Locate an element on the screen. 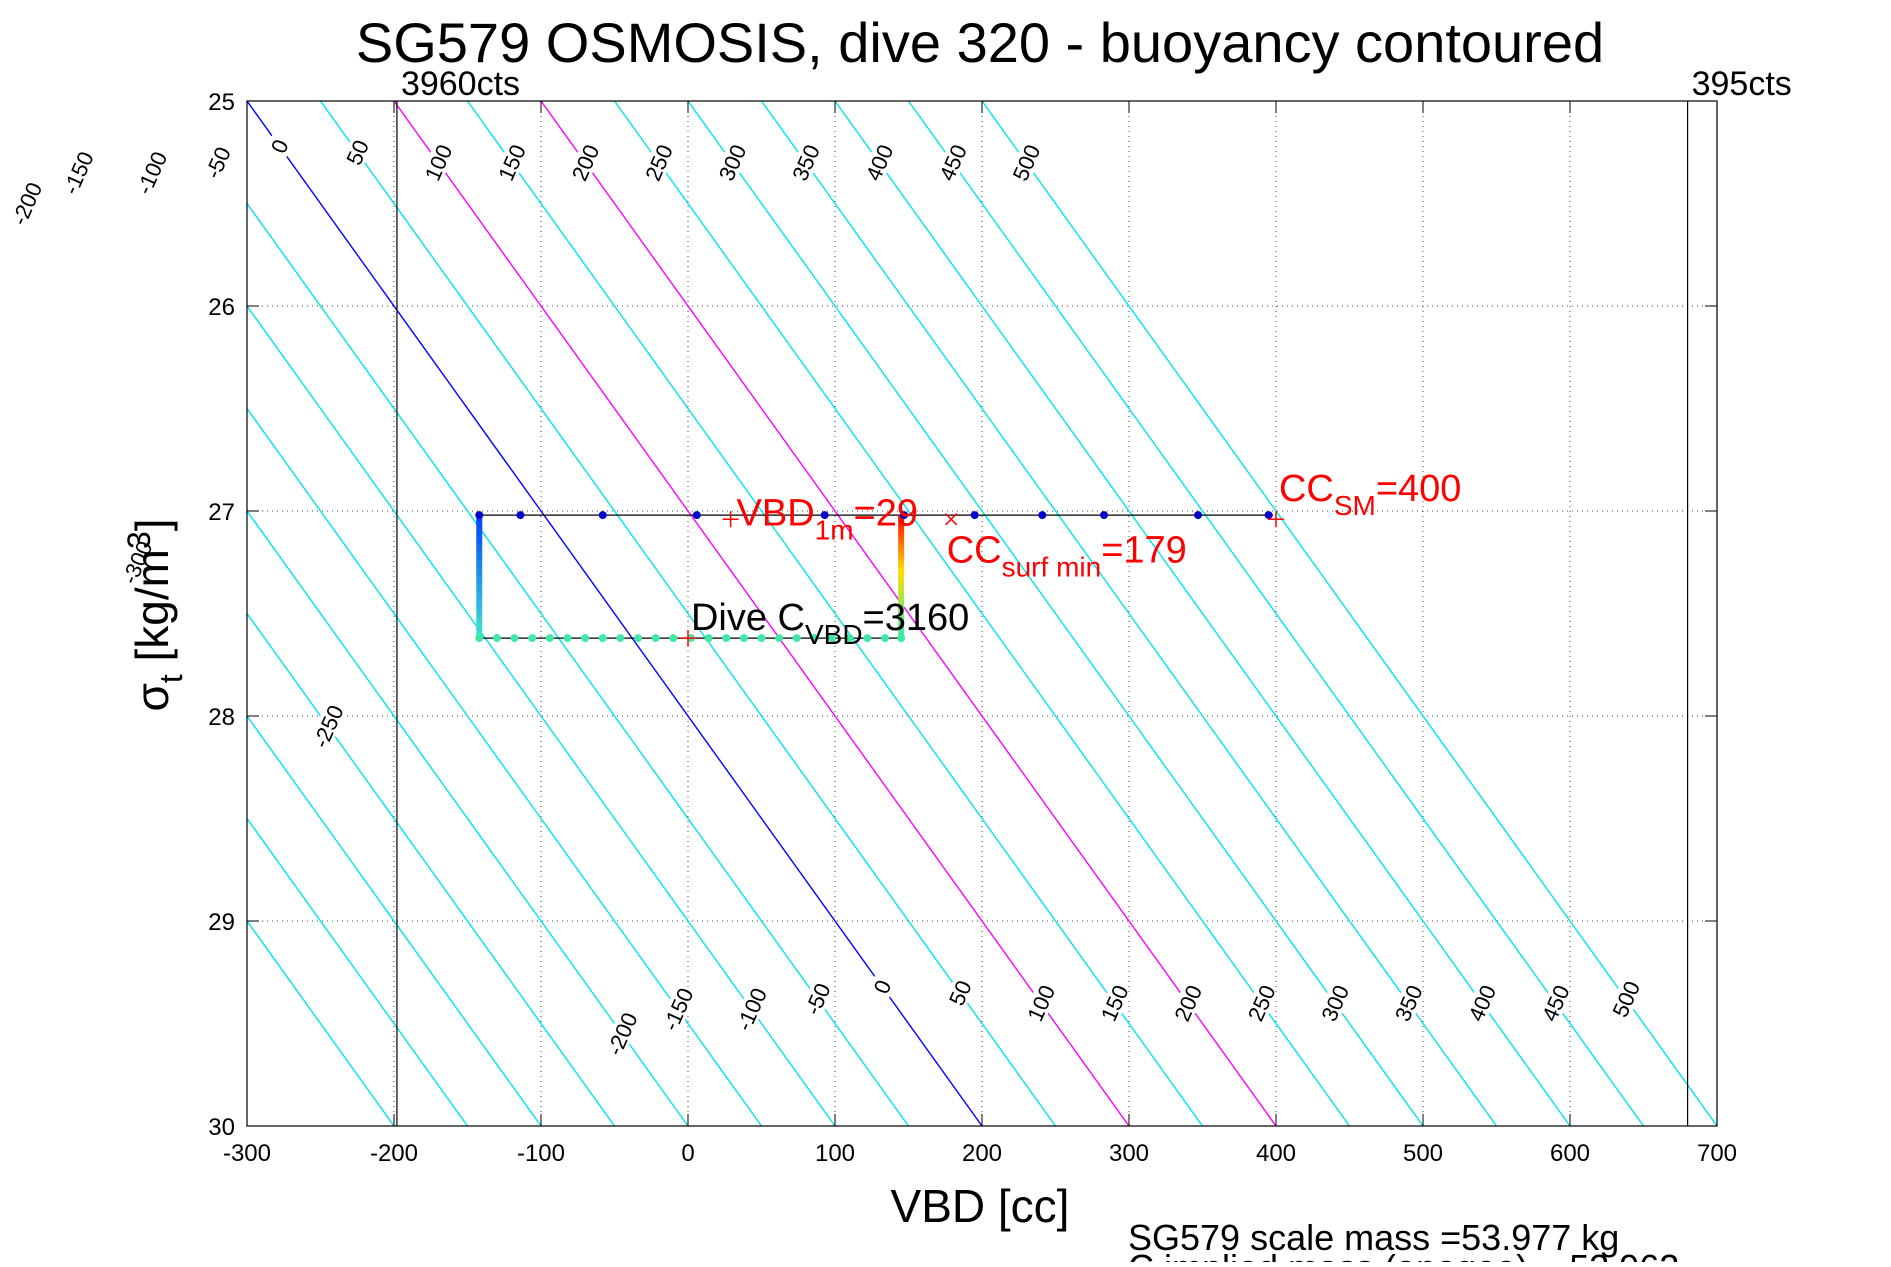 Image resolution: width=1891 pixels, height=1267 pixels. contour-label: -250 is located at coordinates (328, 726).